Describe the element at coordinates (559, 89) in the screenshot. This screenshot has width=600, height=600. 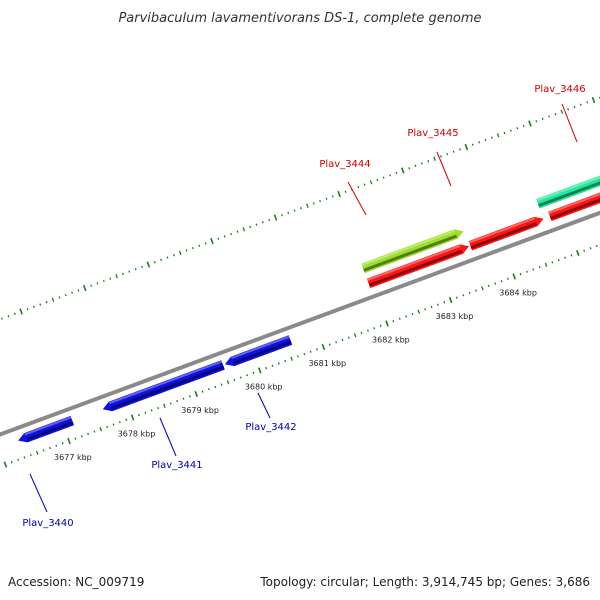
I see `gene-label: Plav_3446` at that location.